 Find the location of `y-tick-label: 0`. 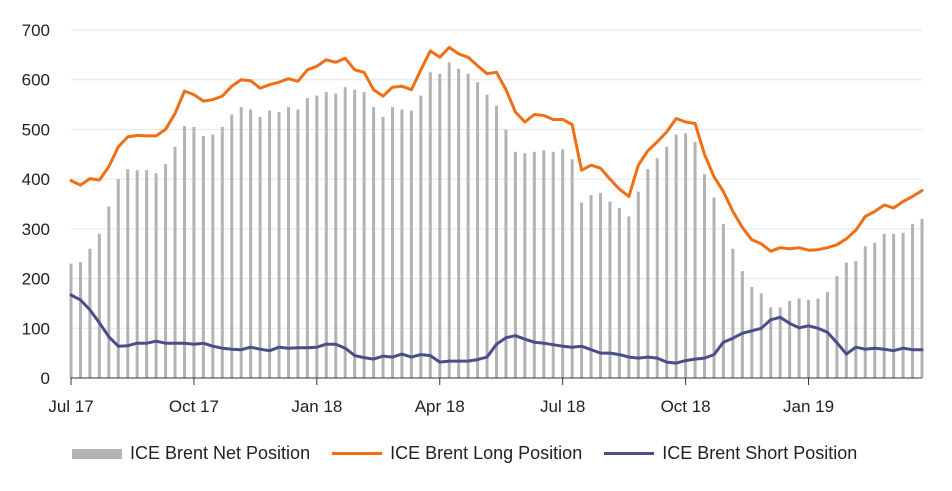

y-tick-label: 0 is located at coordinates (45, 378).